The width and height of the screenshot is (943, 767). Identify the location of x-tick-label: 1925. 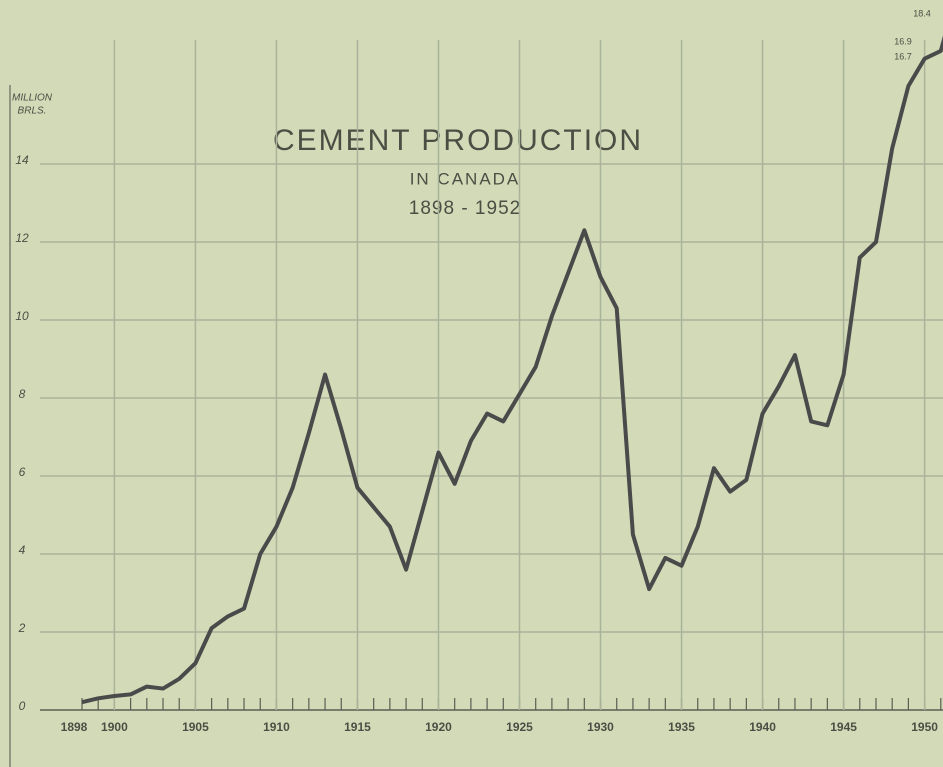
(519, 727).